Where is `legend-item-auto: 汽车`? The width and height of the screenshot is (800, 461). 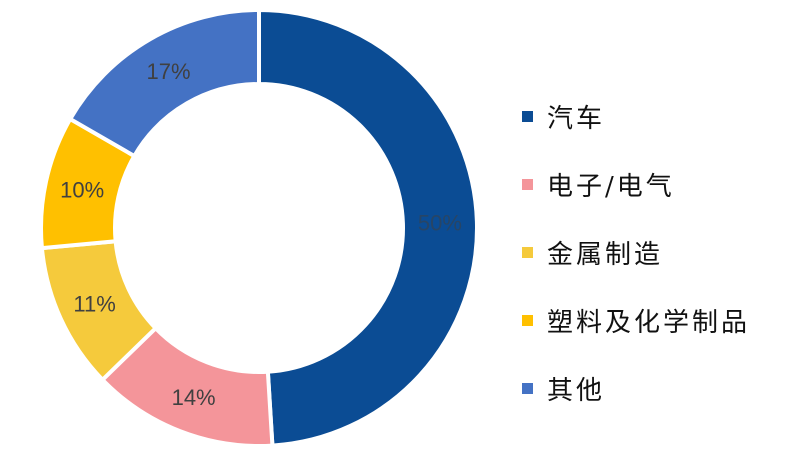
legend-item-auto: 汽车 is located at coordinates (636, 116).